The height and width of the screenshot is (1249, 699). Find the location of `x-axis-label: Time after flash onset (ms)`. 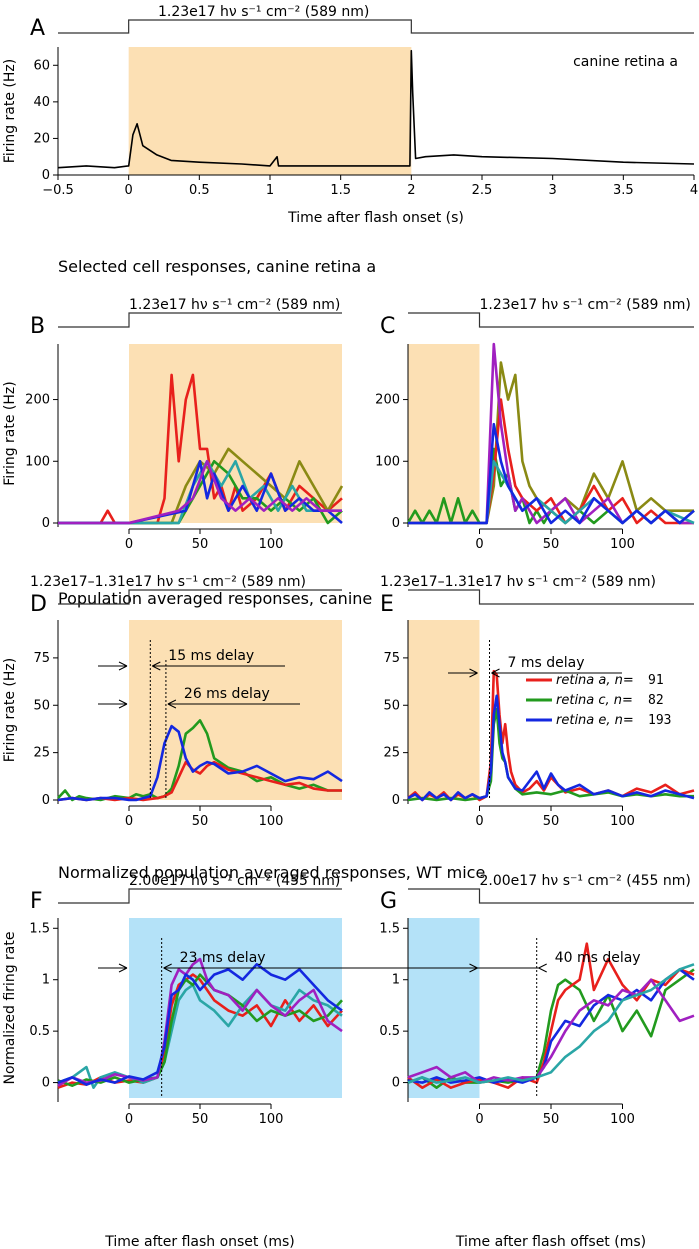

x-axis-label: Time after flash onset (ms) is located at coordinates (199, 1241).